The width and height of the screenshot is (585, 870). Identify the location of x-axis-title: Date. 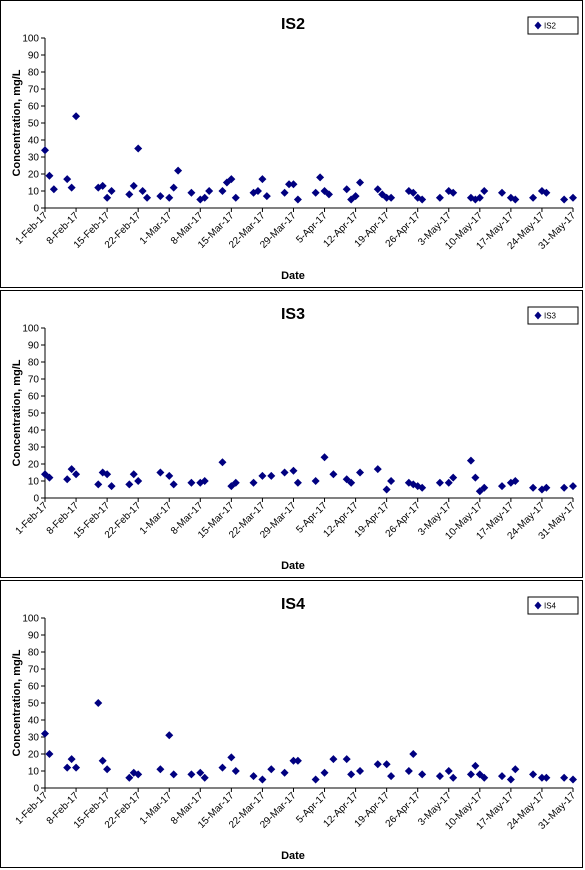
(293, 566).